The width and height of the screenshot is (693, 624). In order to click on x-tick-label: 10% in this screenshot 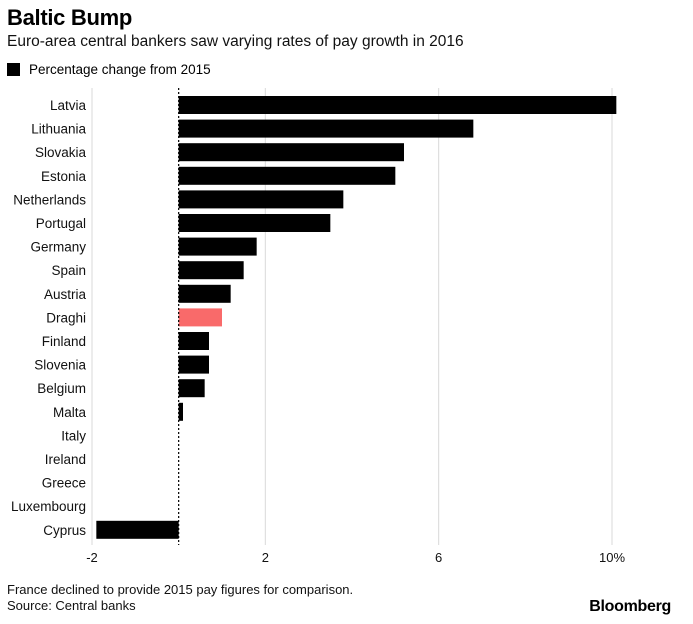, I will do `click(612, 557)`.